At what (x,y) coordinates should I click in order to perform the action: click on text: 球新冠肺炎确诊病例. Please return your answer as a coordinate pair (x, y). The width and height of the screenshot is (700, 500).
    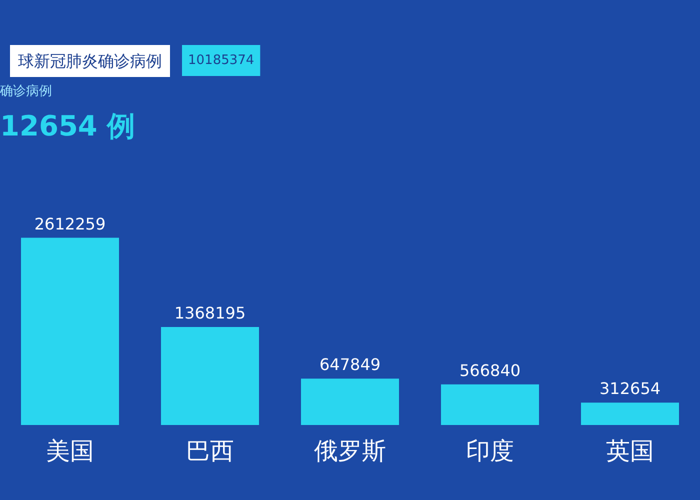
    Looking at the image, I should click on (90, 61).